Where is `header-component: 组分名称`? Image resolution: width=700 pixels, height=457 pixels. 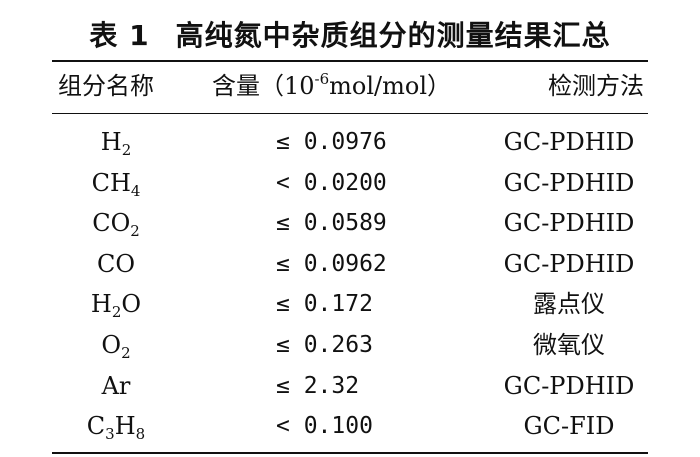 header-component: 组分名称 is located at coordinates (106, 86).